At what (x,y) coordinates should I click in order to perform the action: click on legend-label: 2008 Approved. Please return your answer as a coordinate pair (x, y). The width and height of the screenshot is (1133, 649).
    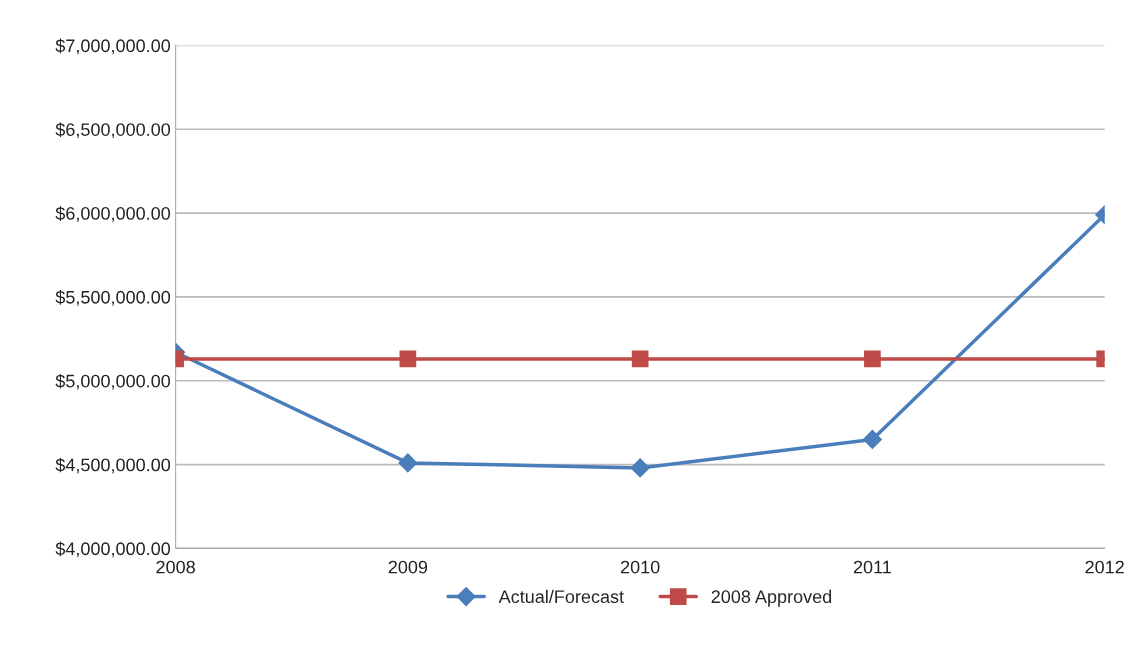
    Looking at the image, I should click on (771, 598).